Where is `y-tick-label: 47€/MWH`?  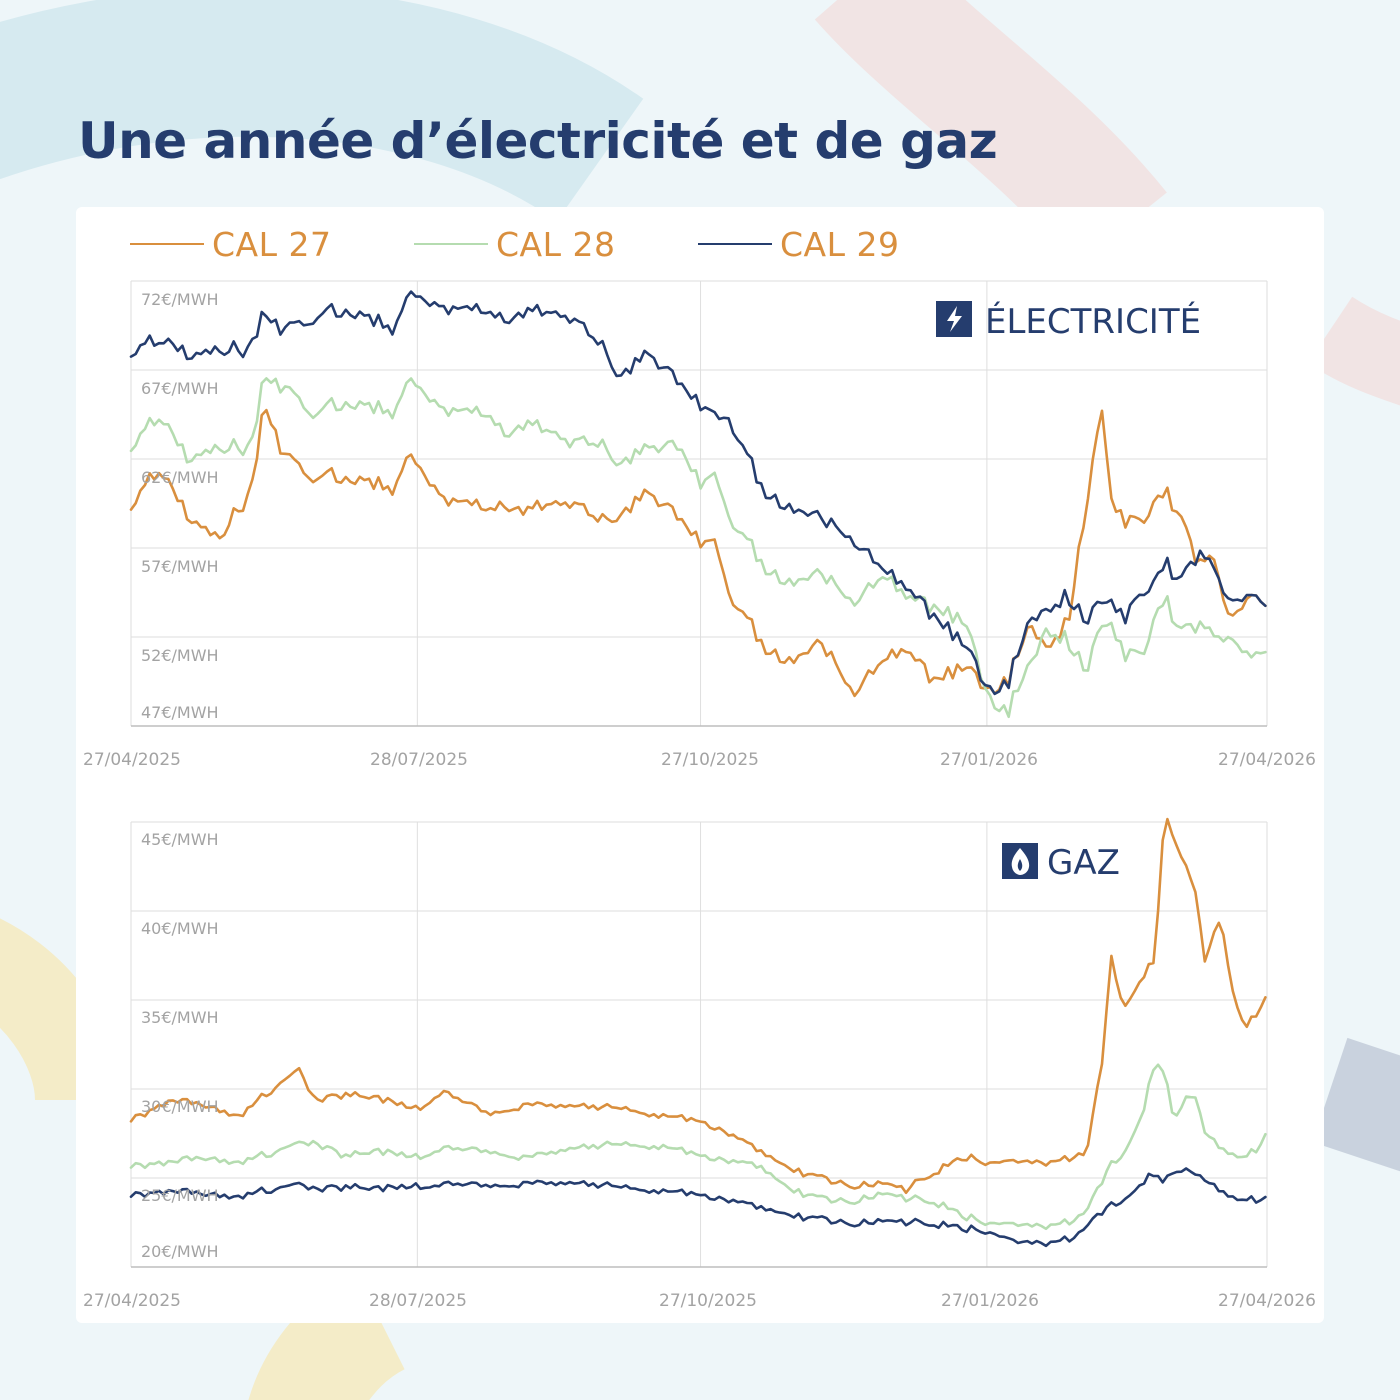
y-tick-label: 47€/MWH is located at coordinates (180, 712).